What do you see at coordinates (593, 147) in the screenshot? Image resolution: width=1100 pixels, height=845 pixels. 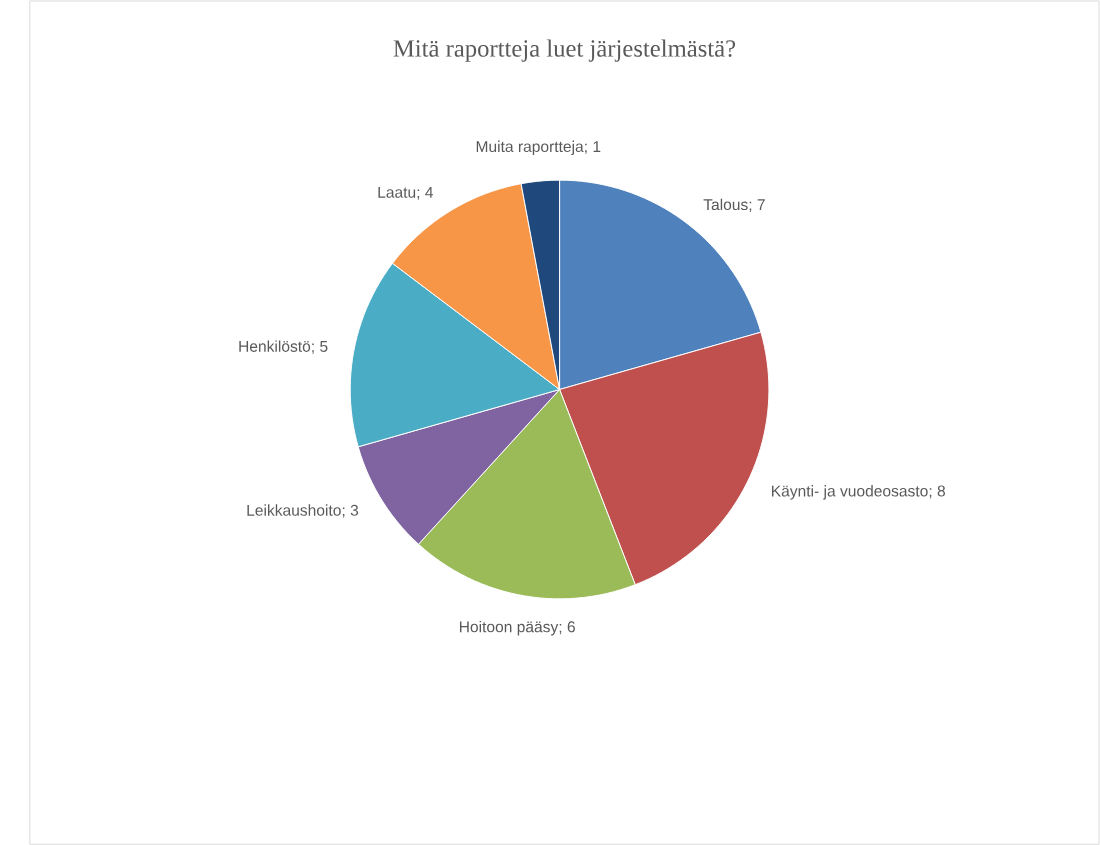 I see `data-label: ; 1` at bounding box center [593, 147].